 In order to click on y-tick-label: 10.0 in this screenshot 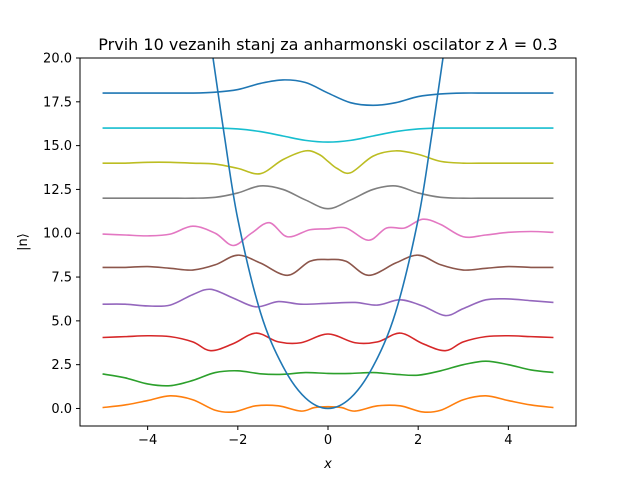, I will do `click(57, 234)`.